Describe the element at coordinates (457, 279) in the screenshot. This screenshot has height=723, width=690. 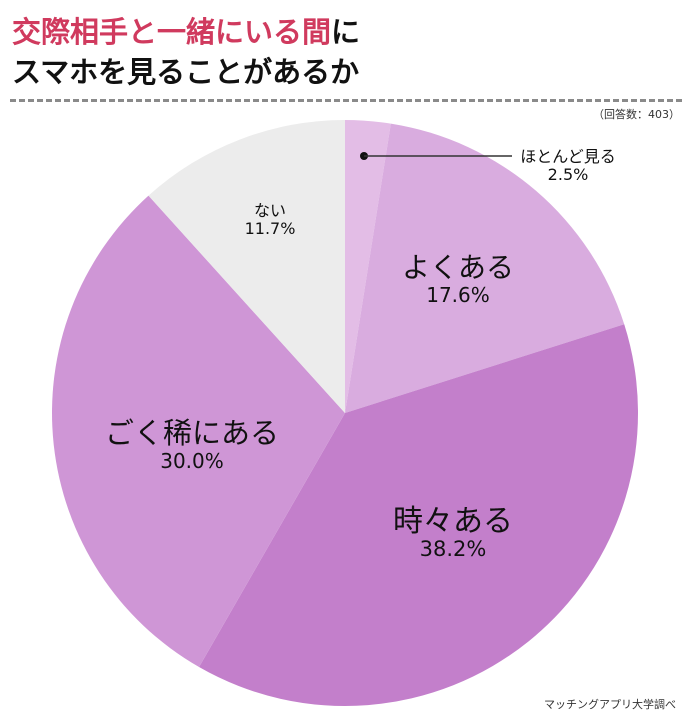
I see `slice-label-1: よくある 17.6%` at that location.